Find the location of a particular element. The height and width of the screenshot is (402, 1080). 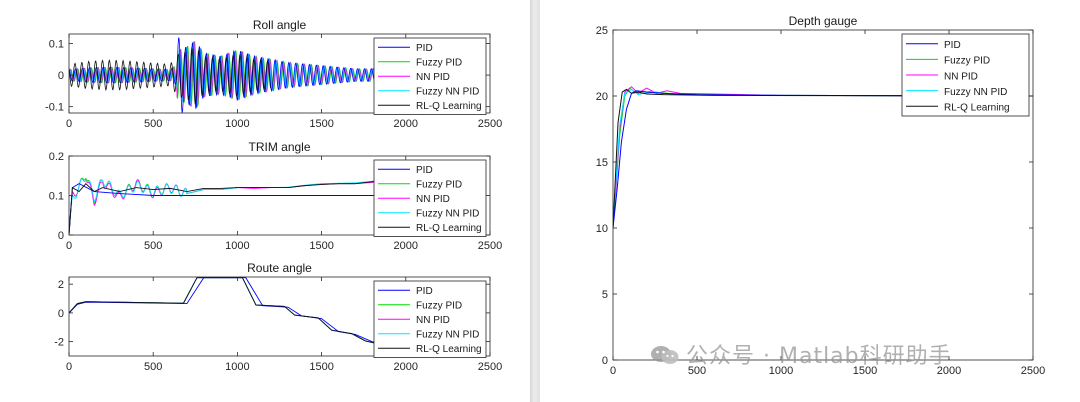

chart-title: TRIM angle is located at coordinates (279, 147).